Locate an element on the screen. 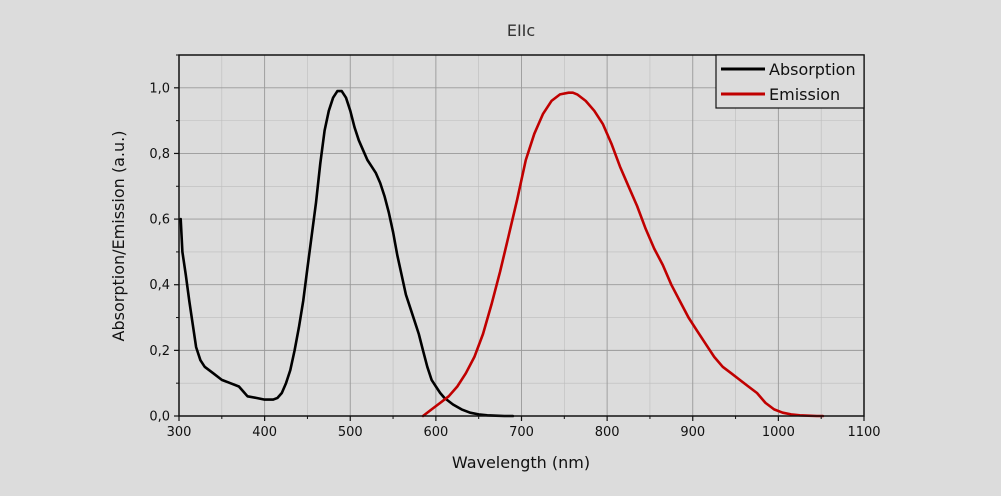 The width and height of the screenshot is (1001, 496). y-tick-label: 1,0 is located at coordinates (159, 88).